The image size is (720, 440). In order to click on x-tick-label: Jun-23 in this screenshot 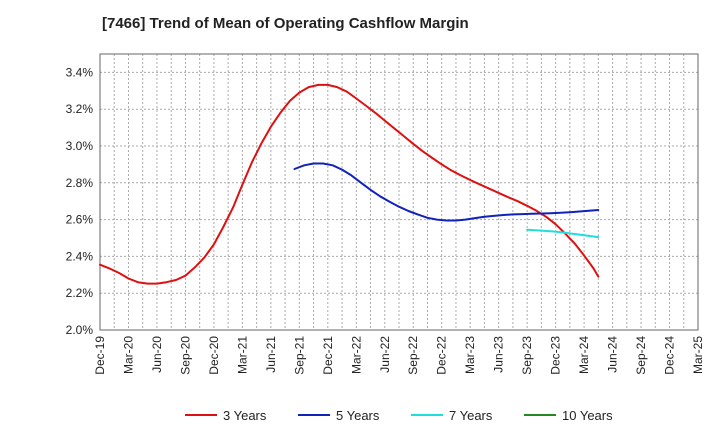, I will do `click(499, 354)`.